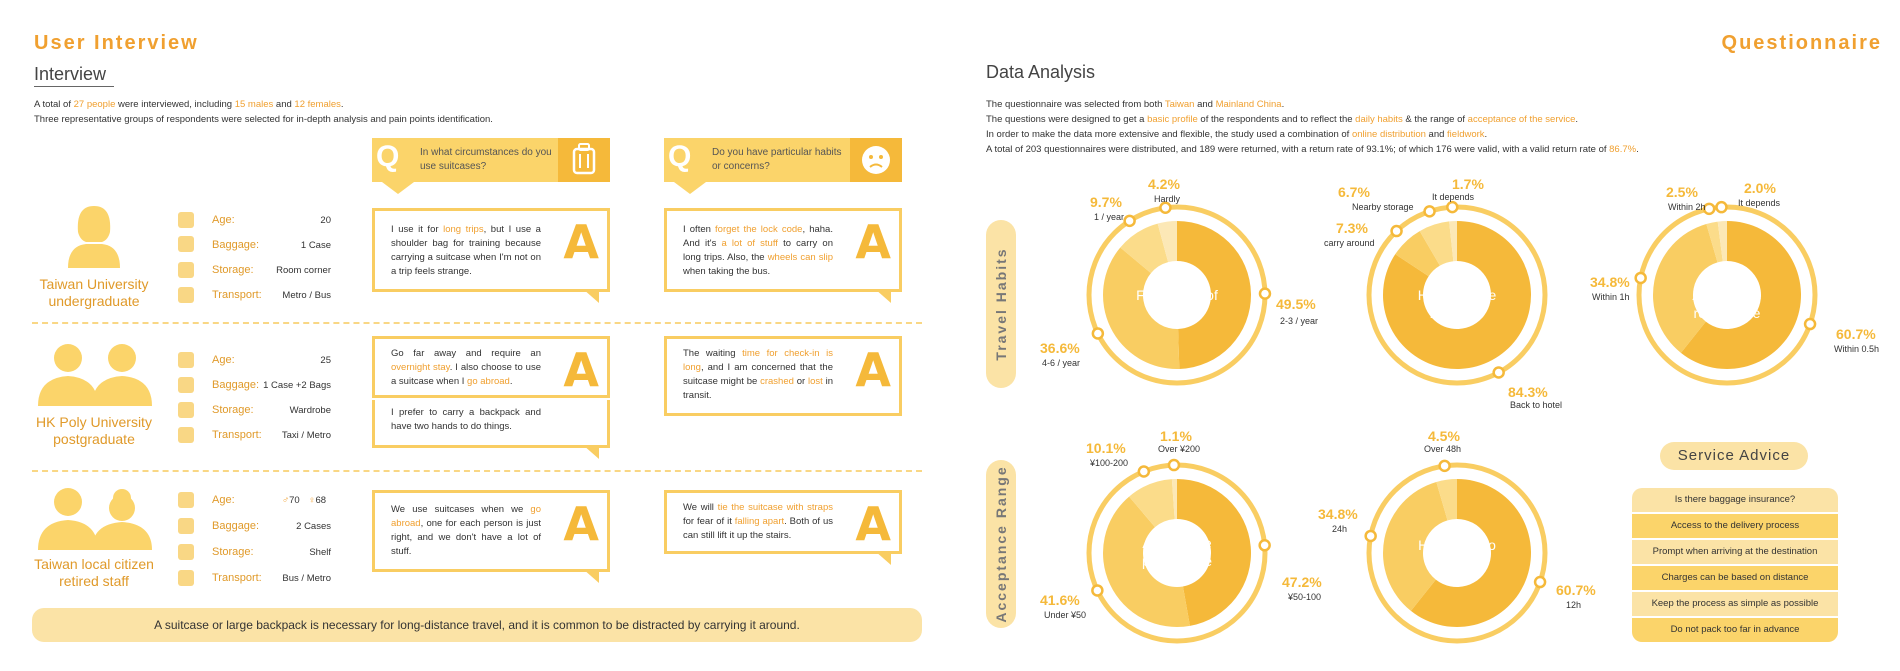 Image resolution: width=1900 pixels, height=671 pixels. I want to click on service-advice-title: Service Advice, so click(1734, 456).